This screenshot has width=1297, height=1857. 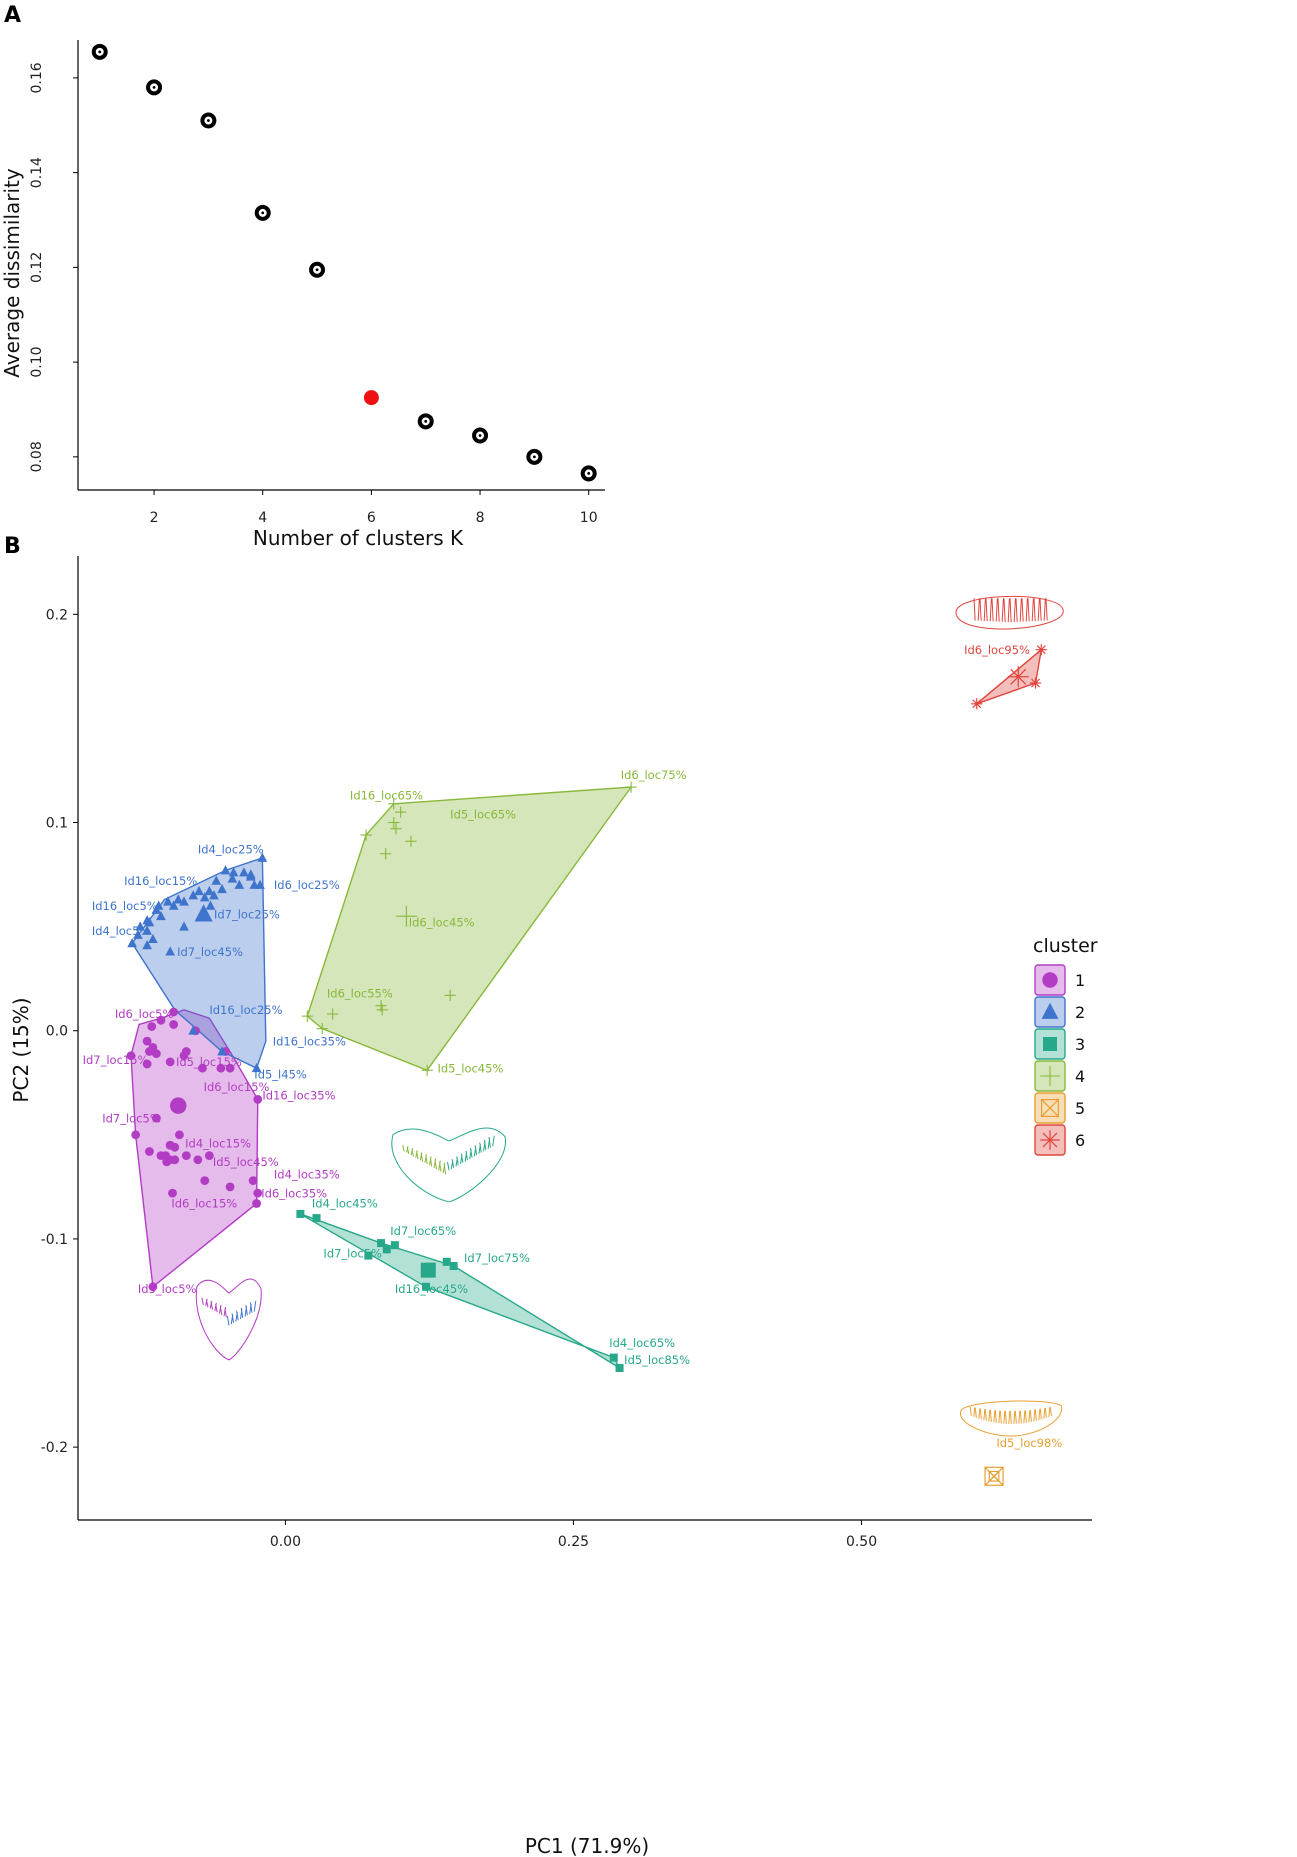 I want to click on cluster-4-centroid, so click(x=406, y=916).